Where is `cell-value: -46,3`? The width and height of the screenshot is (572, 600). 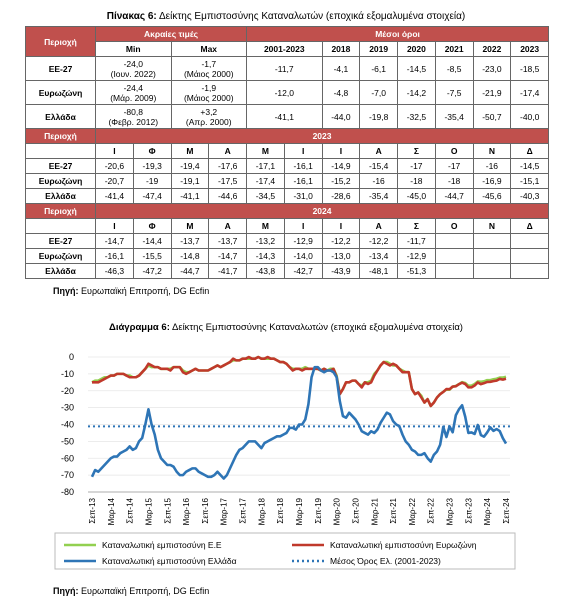 cell-value: -46,3 is located at coordinates (114, 271).